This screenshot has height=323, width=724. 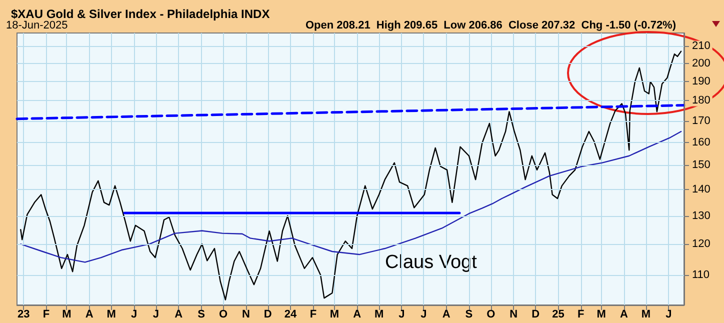 What do you see at coordinates (701, 142) in the screenshot?
I see `y-tick-label: 160` at bounding box center [701, 142].